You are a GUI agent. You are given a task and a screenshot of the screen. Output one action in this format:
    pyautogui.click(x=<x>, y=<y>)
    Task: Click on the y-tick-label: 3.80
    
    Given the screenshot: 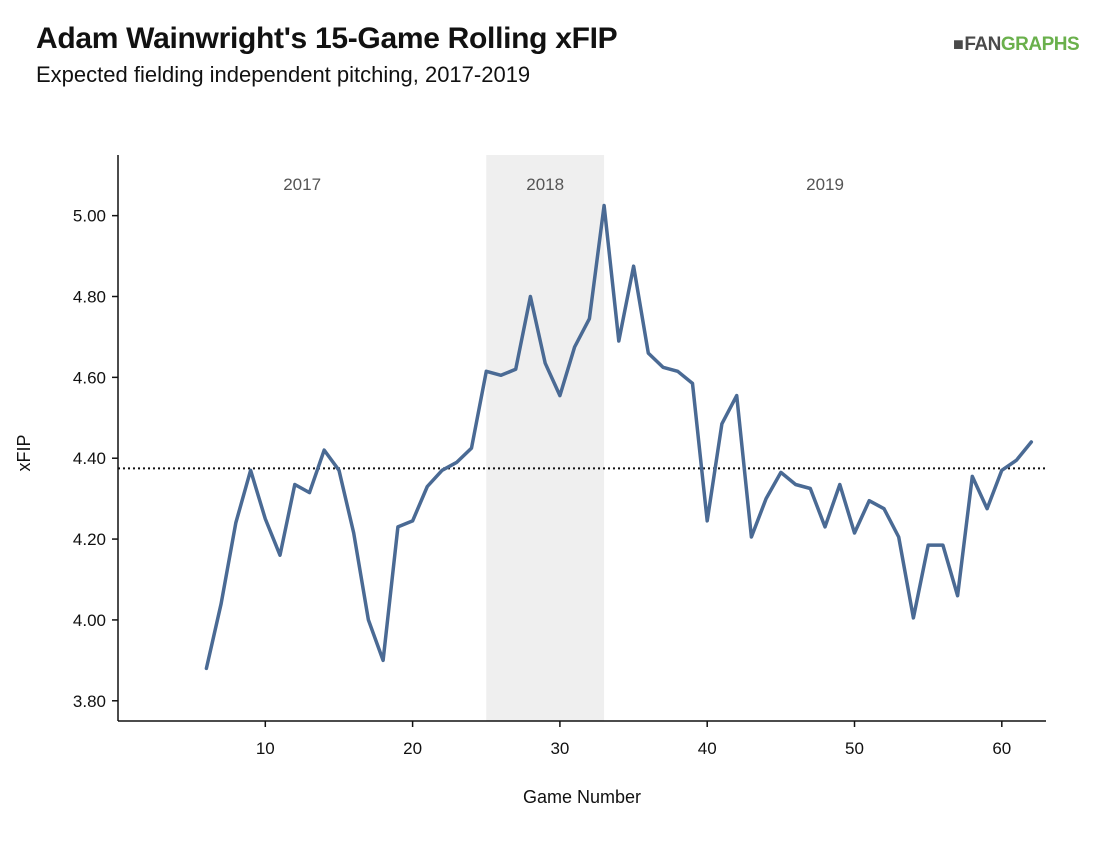 What is the action you would take?
    pyautogui.click(x=89, y=701)
    